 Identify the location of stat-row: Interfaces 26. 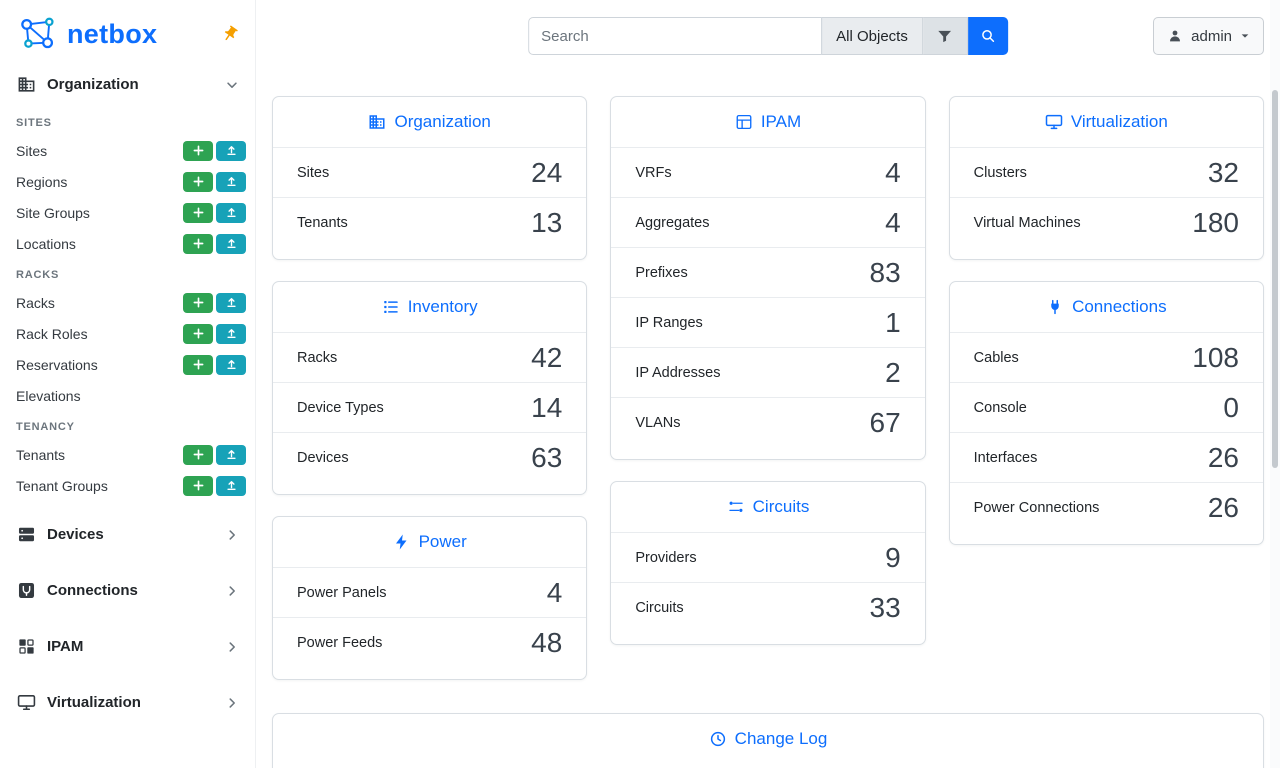
(1106, 457).